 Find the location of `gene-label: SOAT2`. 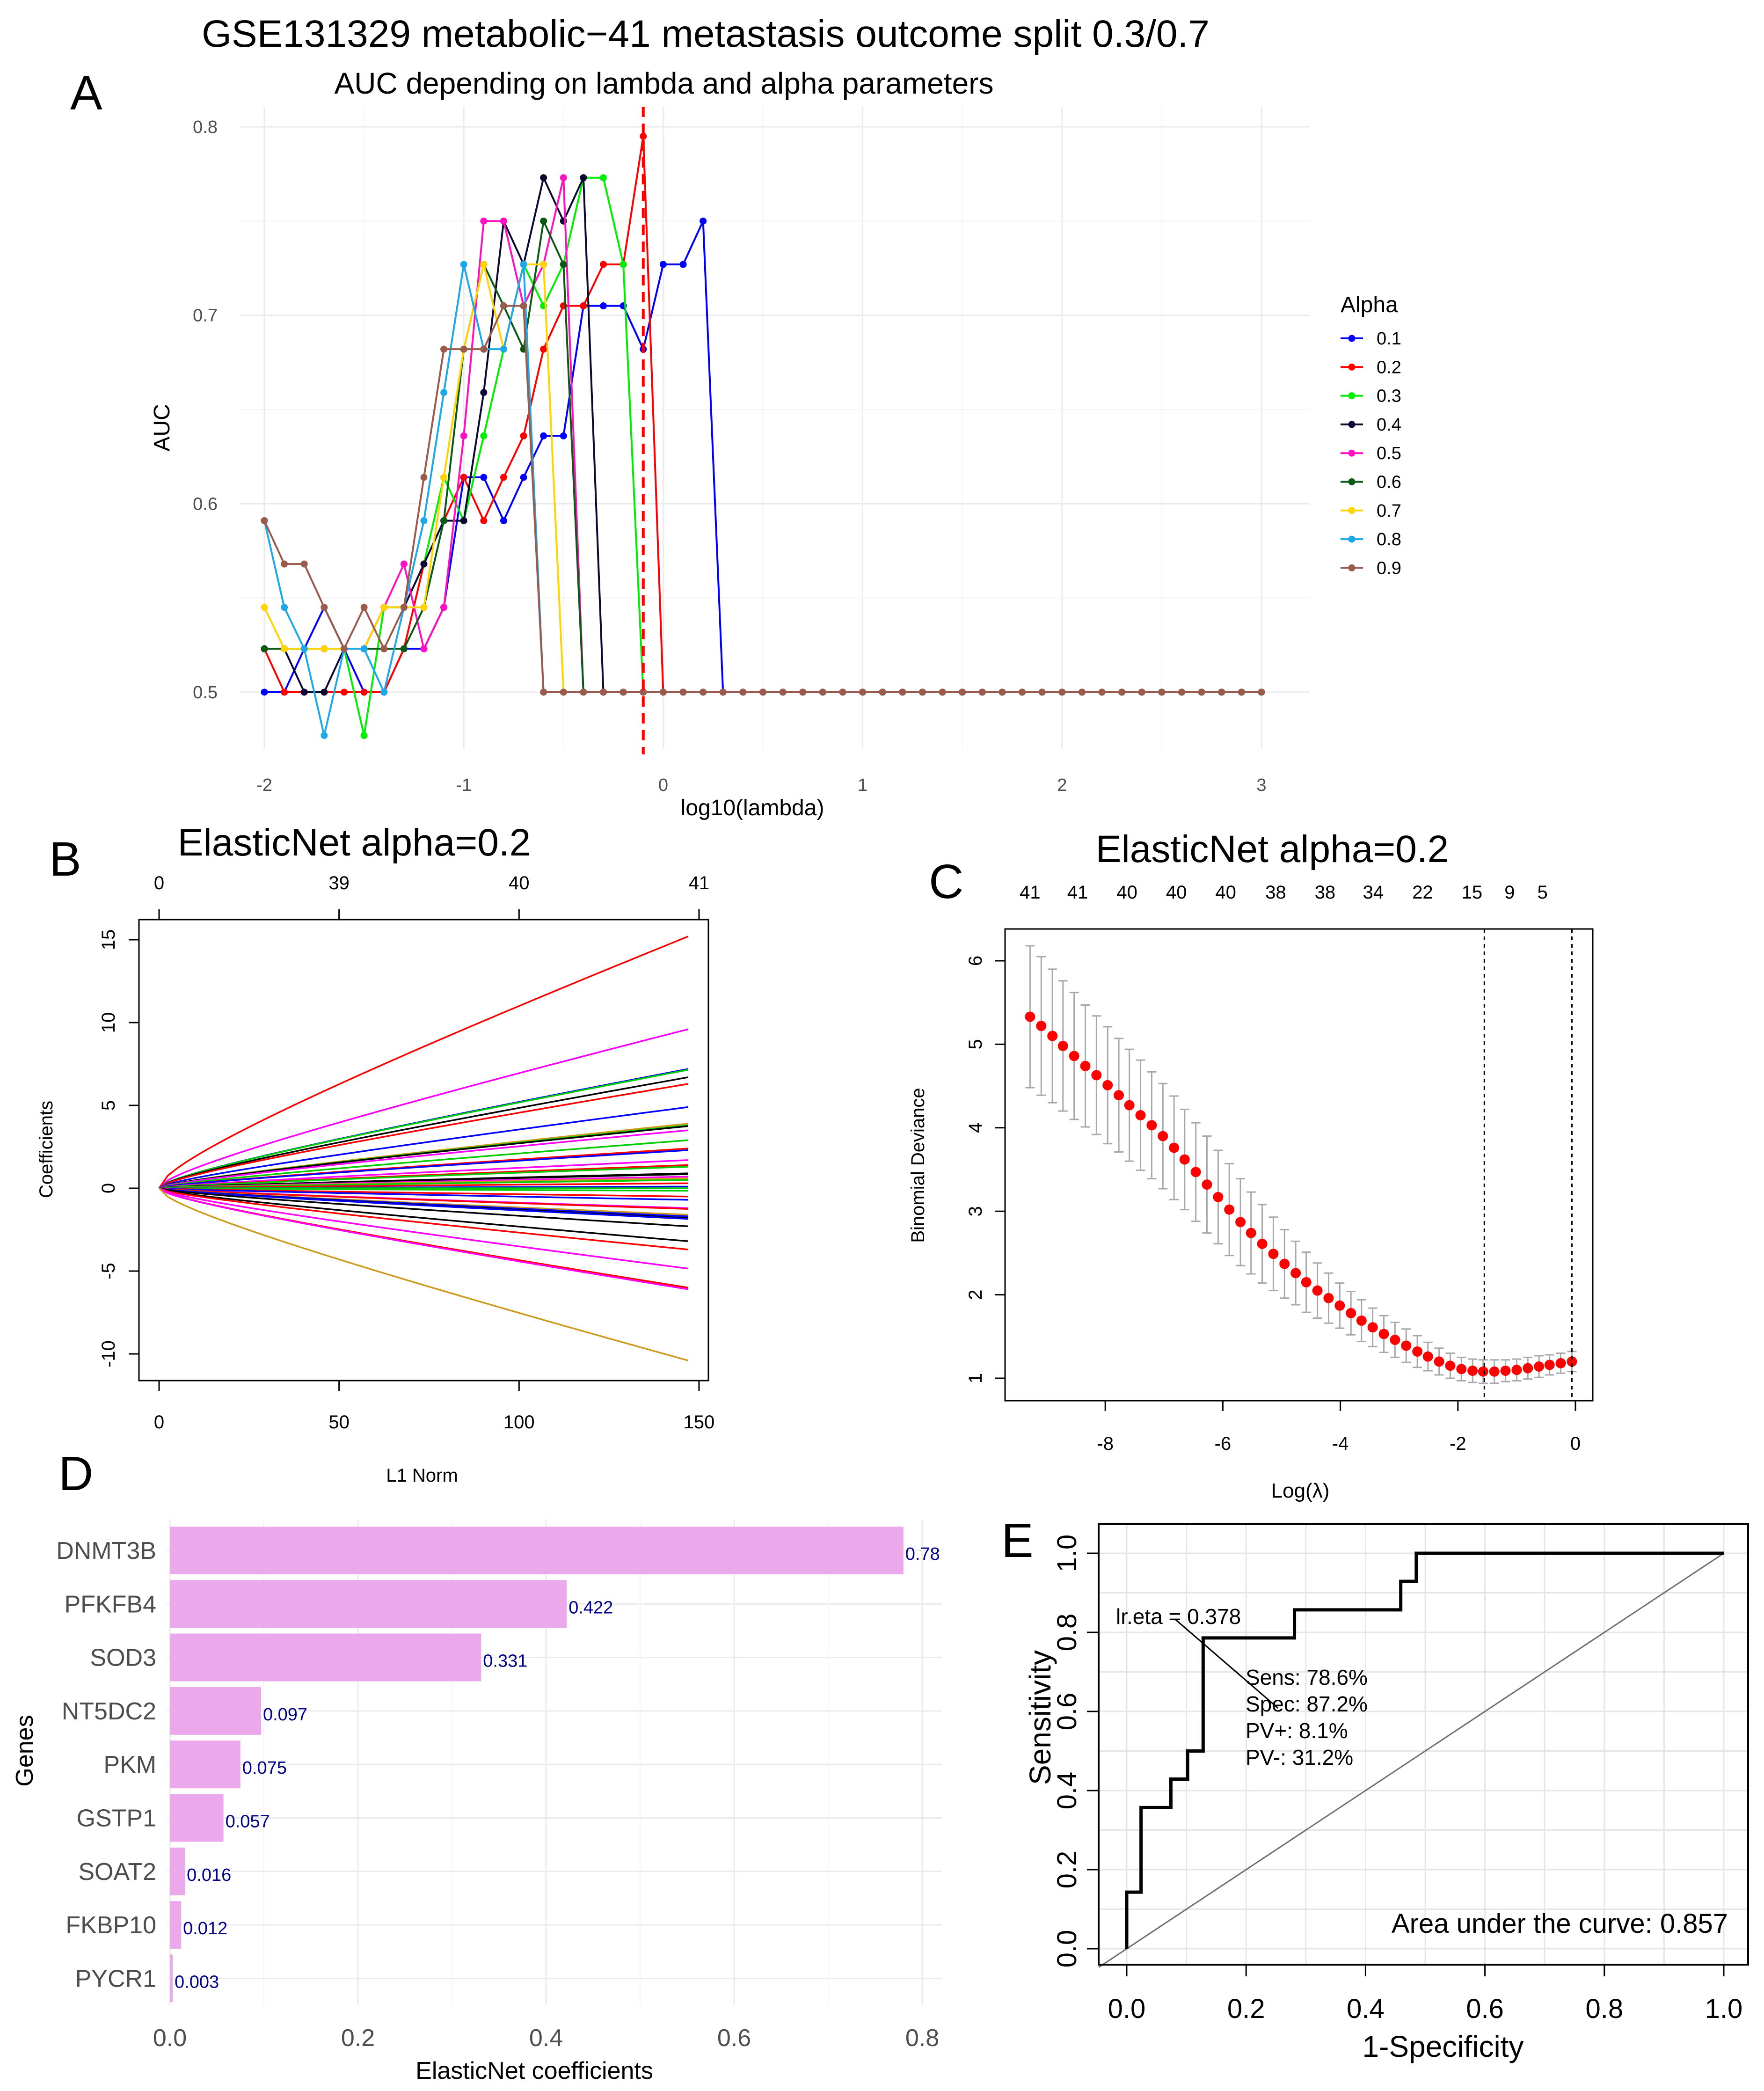

gene-label: SOAT2 is located at coordinates (117, 1872).